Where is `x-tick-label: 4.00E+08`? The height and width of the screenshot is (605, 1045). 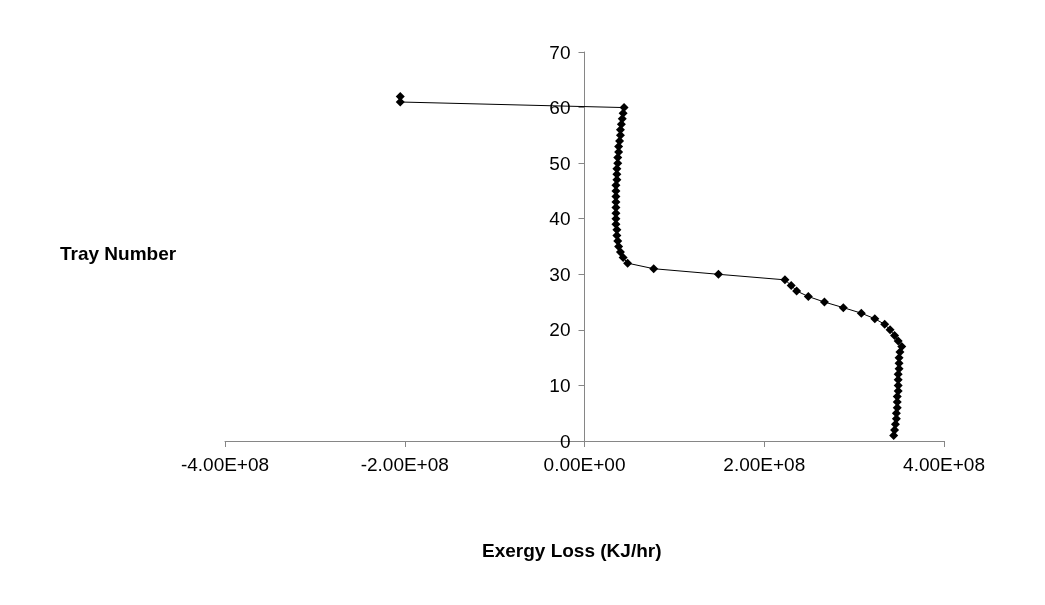
x-tick-label: 4.00E+08 is located at coordinates (944, 464).